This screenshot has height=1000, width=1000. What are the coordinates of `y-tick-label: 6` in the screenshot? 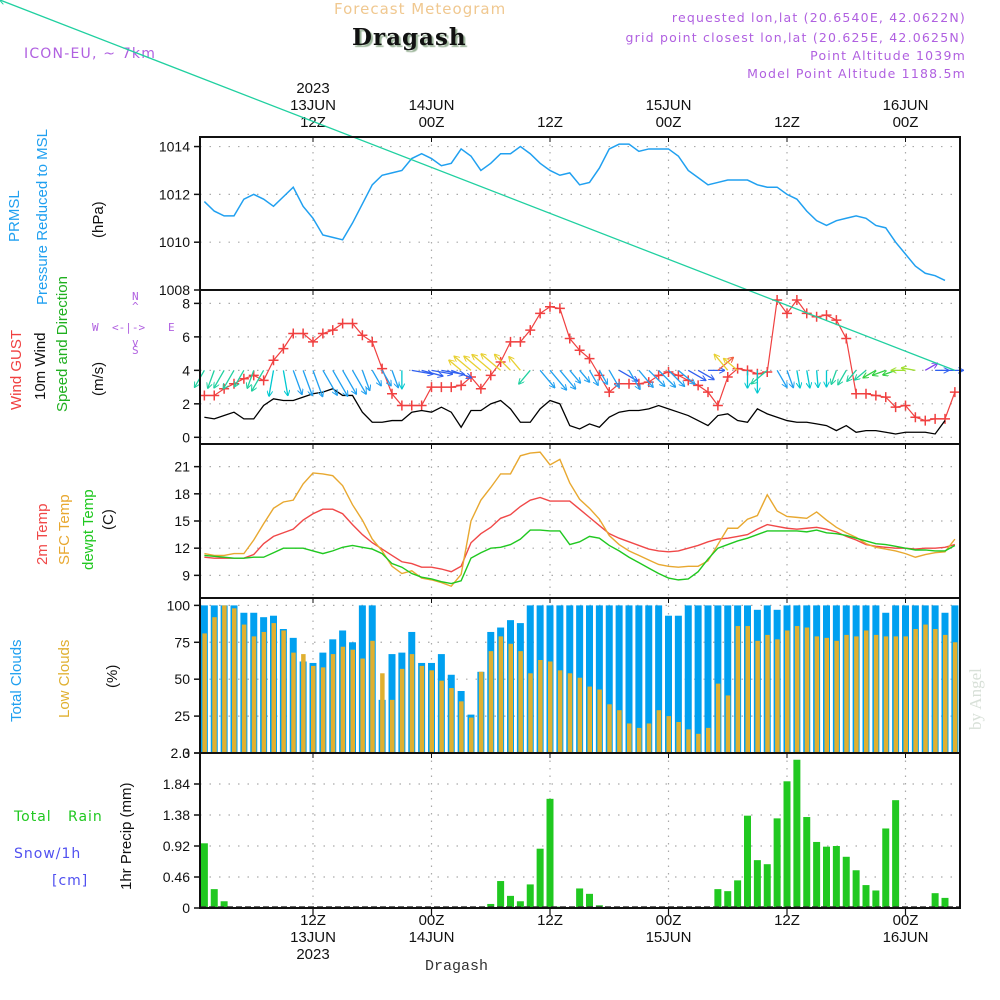 It's located at (186, 337).